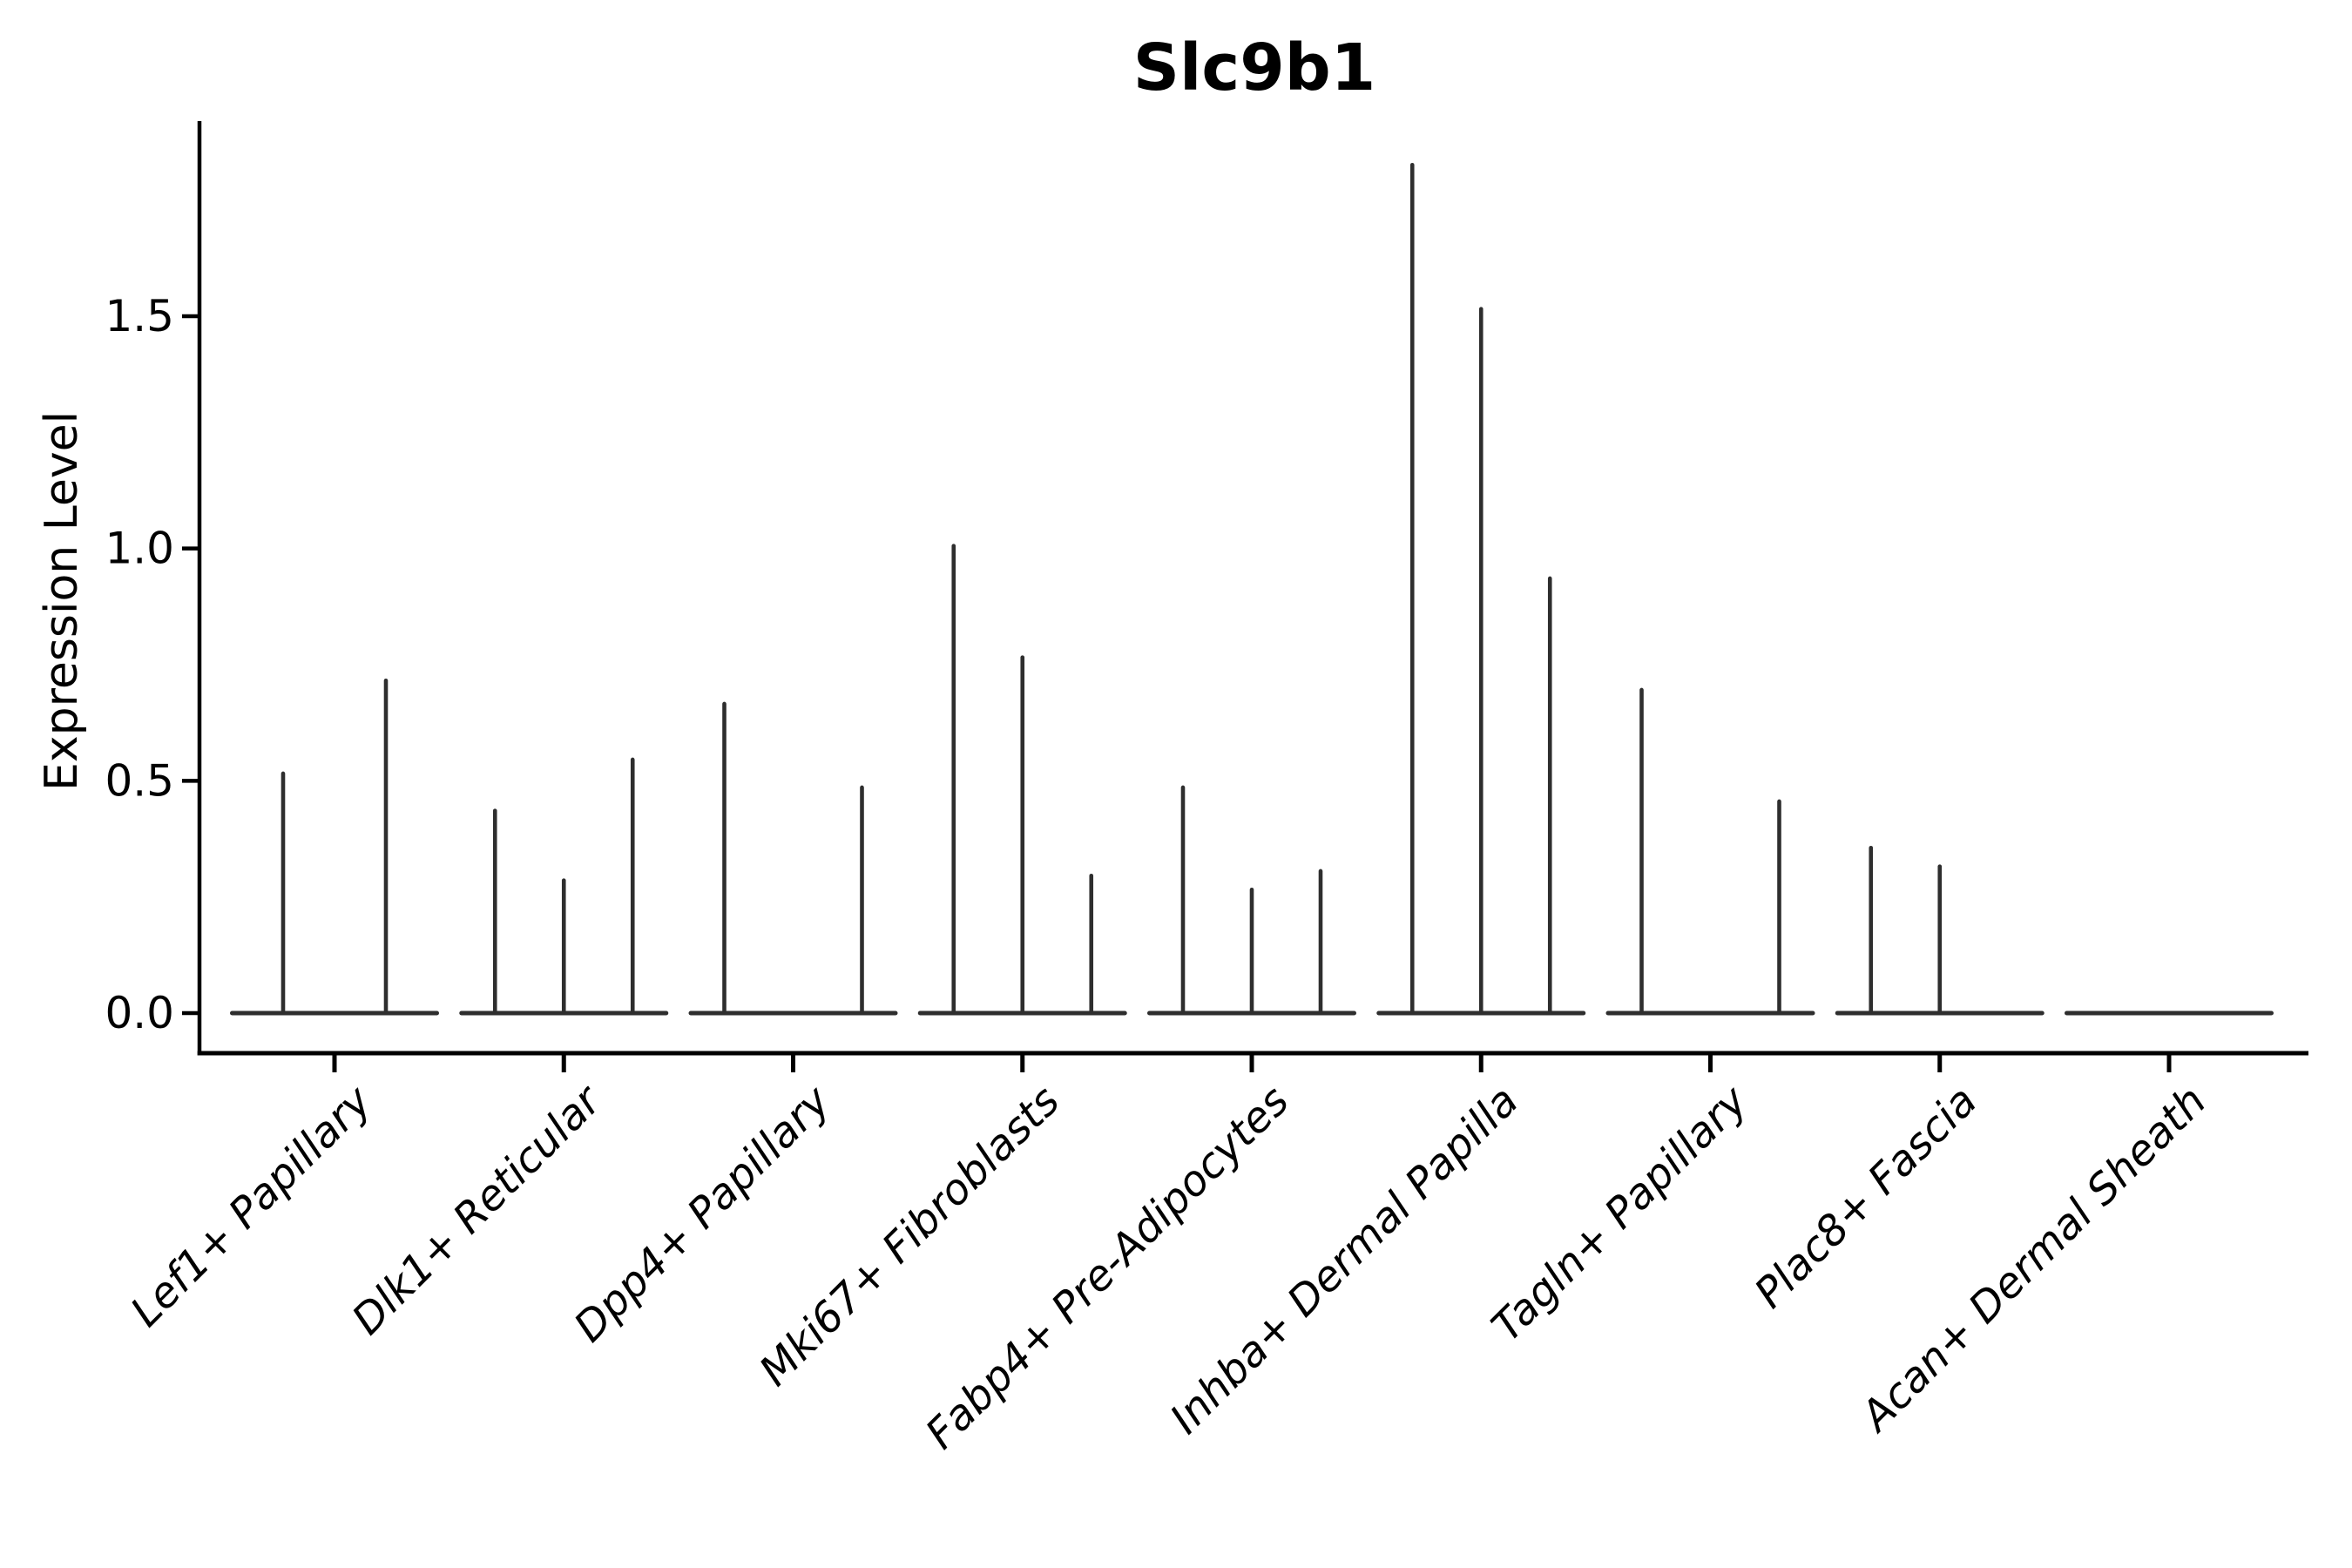  What do you see at coordinates (1866, 1197) in the screenshot?
I see `x-axis-label: Plac8+ Fascia` at bounding box center [1866, 1197].